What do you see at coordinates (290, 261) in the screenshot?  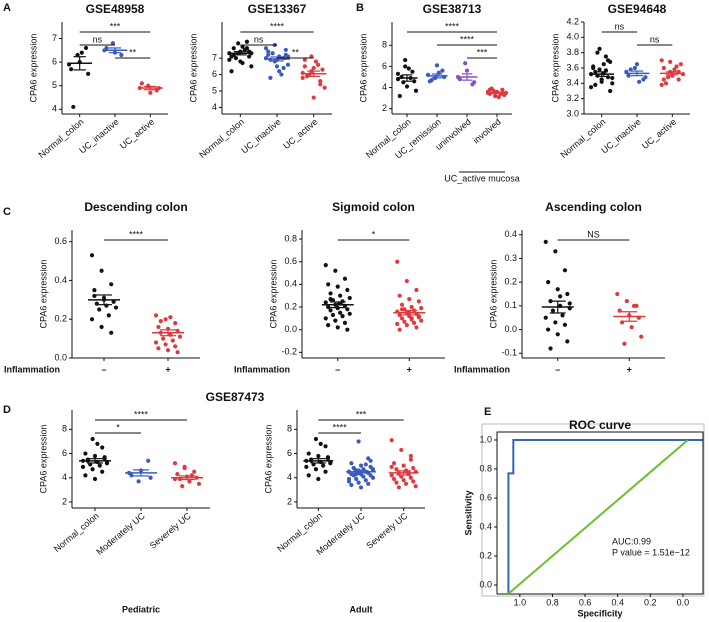 I see `y-tick-label: 0.6` at bounding box center [290, 261].